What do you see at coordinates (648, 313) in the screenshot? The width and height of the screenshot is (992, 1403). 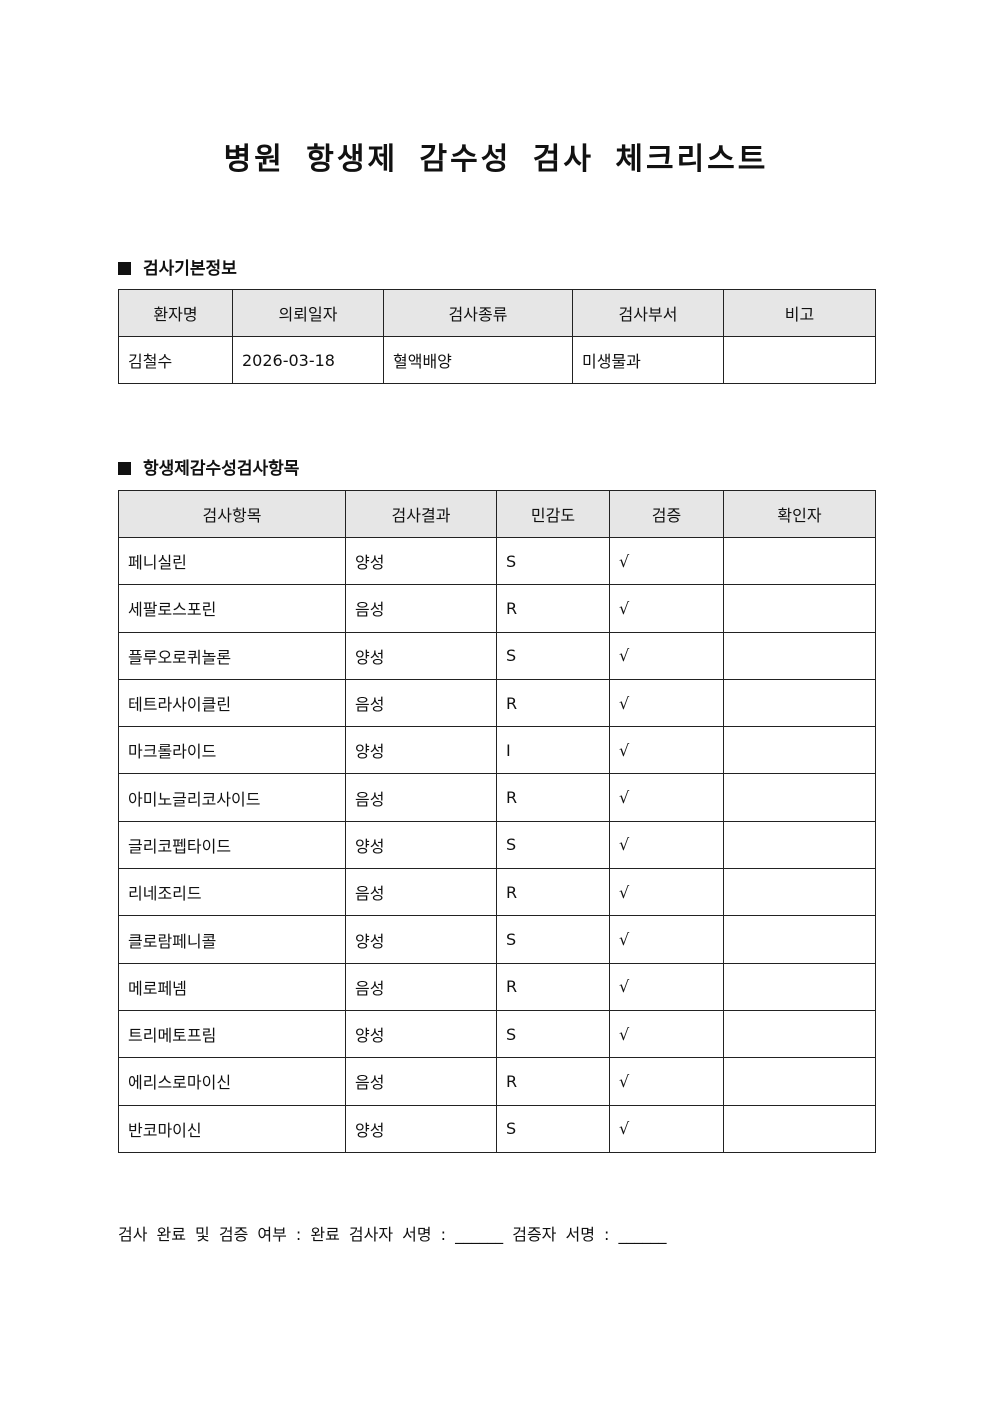 I see `column-header: 검사부서` at bounding box center [648, 313].